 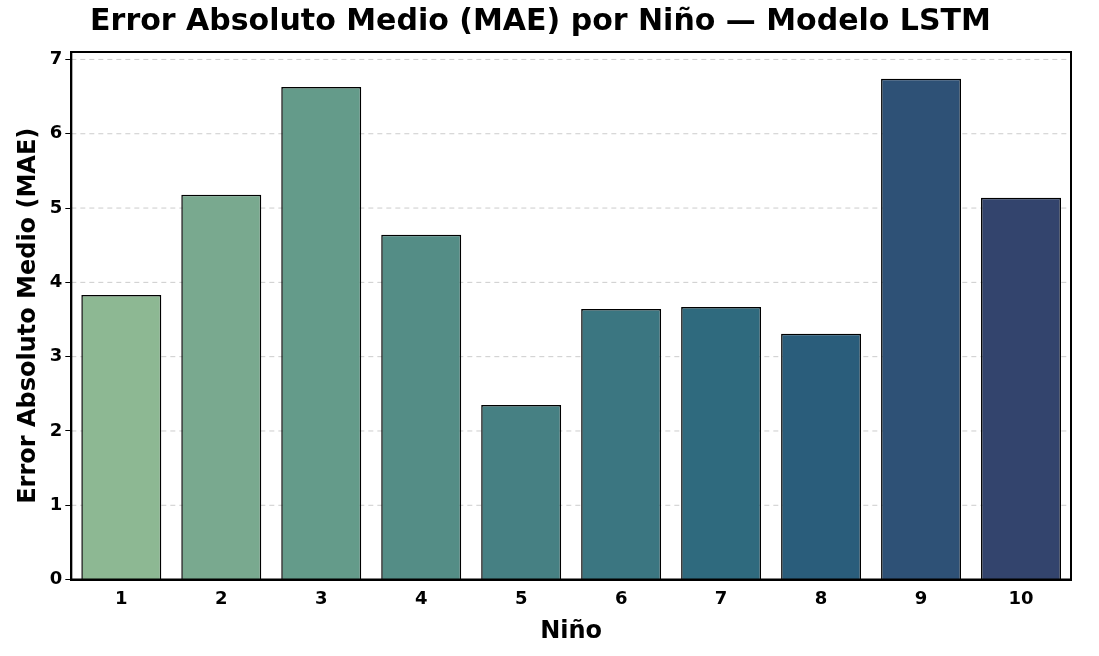 What do you see at coordinates (321, 598) in the screenshot?
I see `x-tick-label: 3` at bounding box center [321, 598].